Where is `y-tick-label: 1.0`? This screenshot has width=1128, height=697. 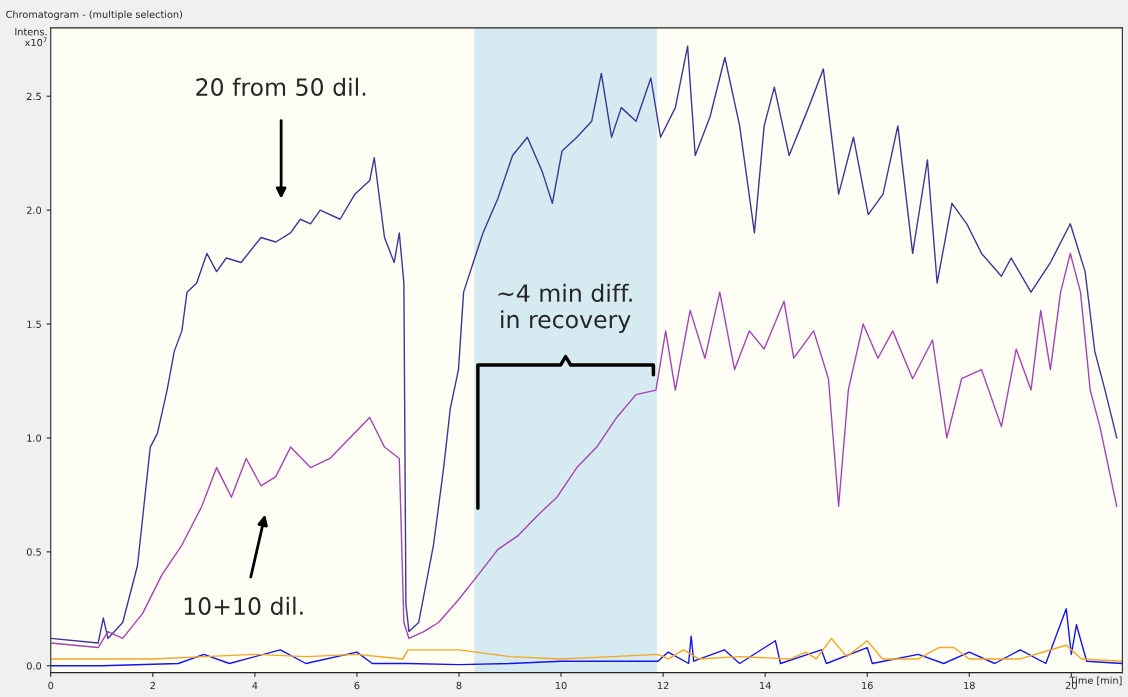
y-tick-label: 1.0 is located at coordinates (34, 438).